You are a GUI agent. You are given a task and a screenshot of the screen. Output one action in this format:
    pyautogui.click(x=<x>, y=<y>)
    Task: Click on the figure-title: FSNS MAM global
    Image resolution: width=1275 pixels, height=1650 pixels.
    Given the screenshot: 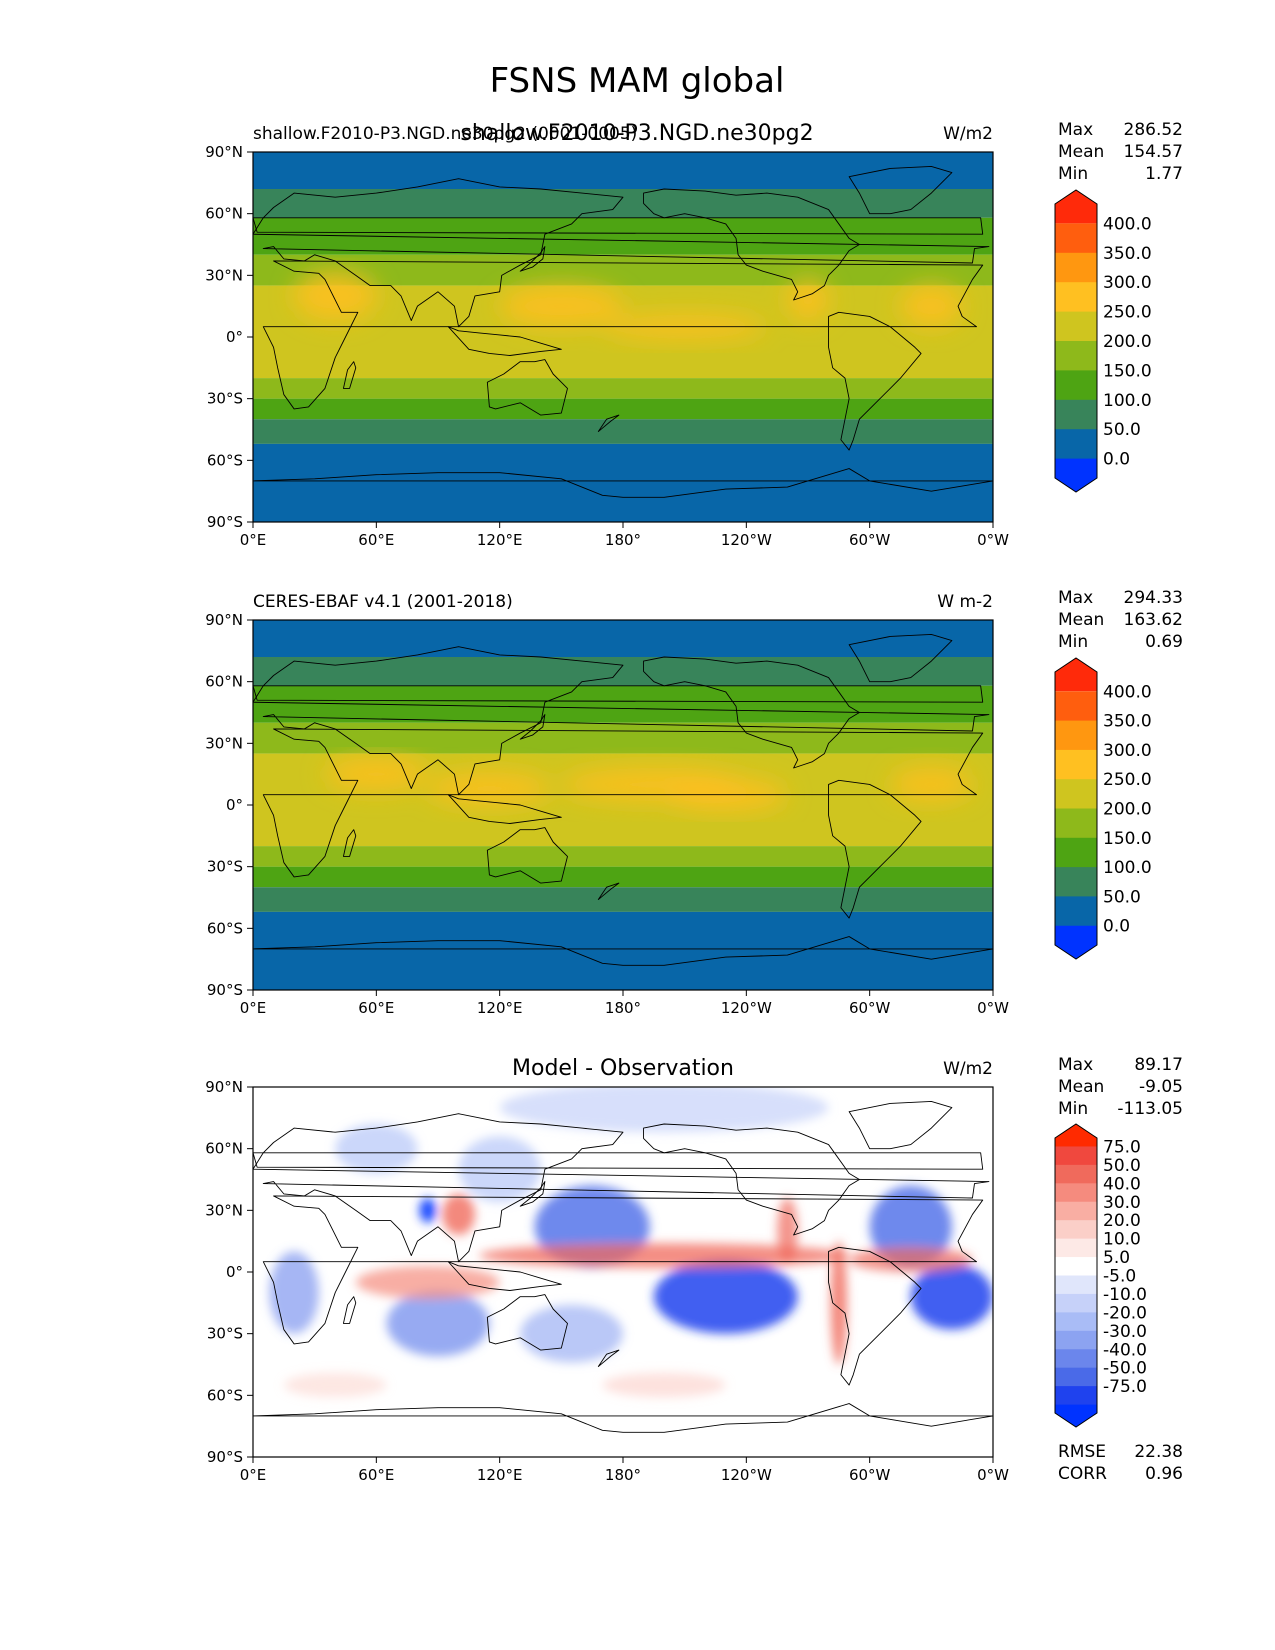 What is the action you would take?
    pyautogui.click(x=637, y=81)
    